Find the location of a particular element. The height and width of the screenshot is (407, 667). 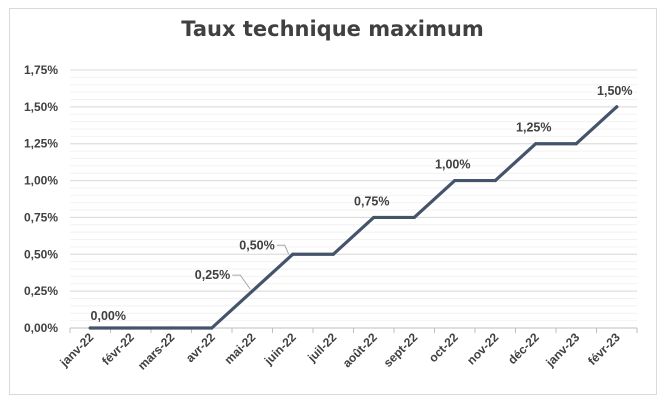

x-tick-label: janv-23 is located at coordinates (563, 350).